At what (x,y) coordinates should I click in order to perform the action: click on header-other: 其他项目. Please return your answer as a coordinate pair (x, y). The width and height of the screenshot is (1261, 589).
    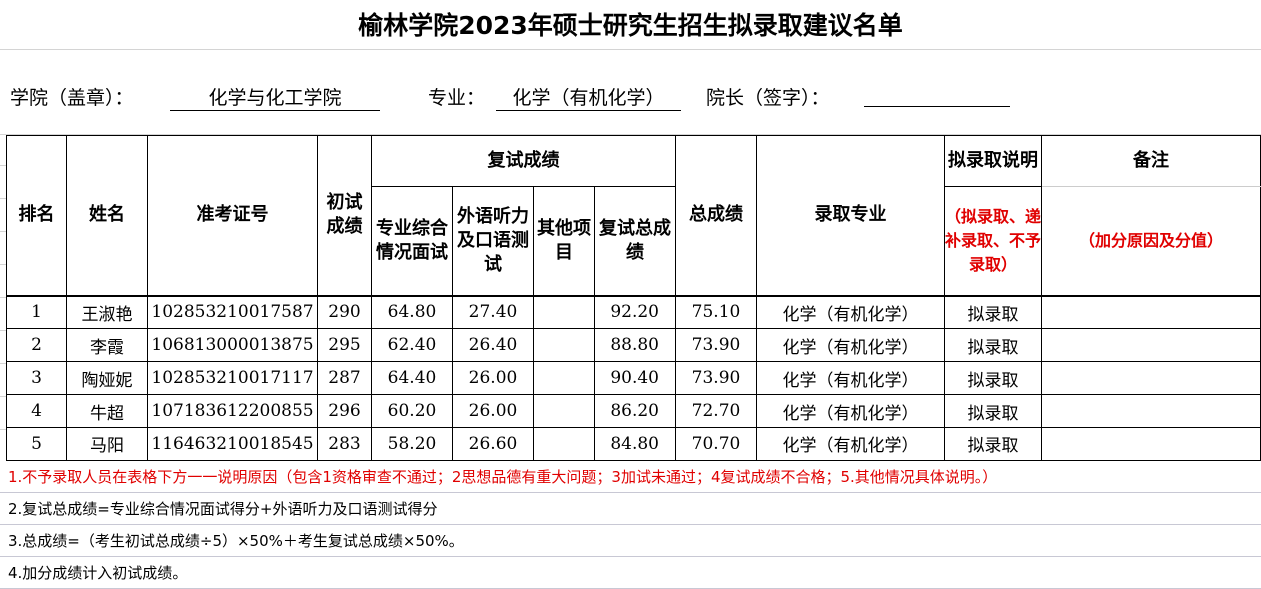
    Looking at the image, I should click on (564, 241).